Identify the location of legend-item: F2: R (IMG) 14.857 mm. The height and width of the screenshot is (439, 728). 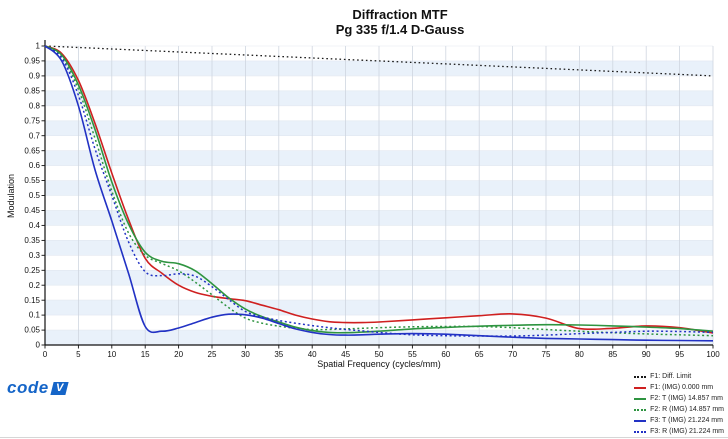
(679, 409).